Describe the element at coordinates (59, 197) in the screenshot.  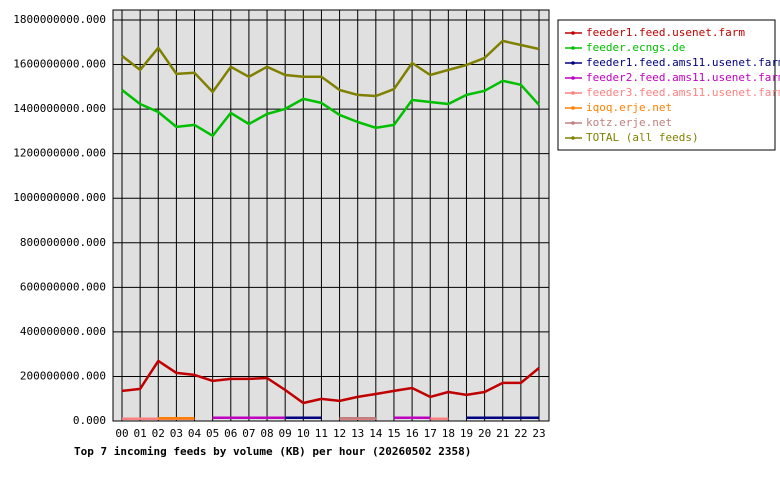
I see `y-tick-label: 1000000000.000` at that location.